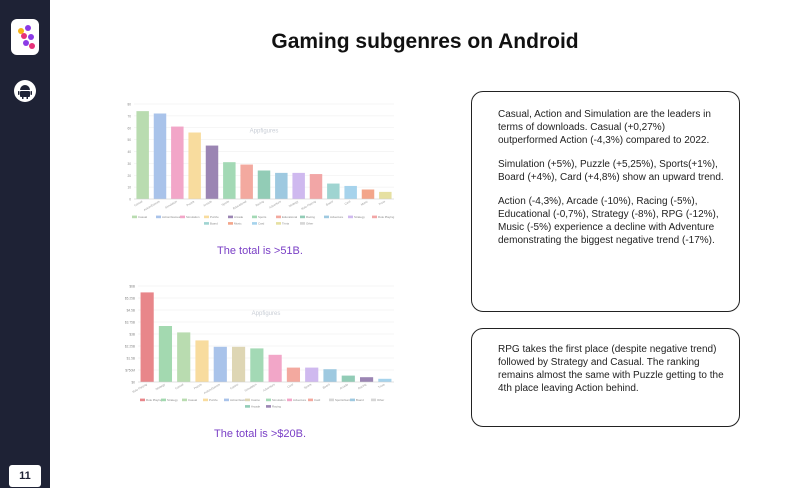 The image size is (800, 488). What do you see at coordinates (213, 400) in the screenshot?
I see `legend-label: Puzzle` at bounding box center [213, 400].